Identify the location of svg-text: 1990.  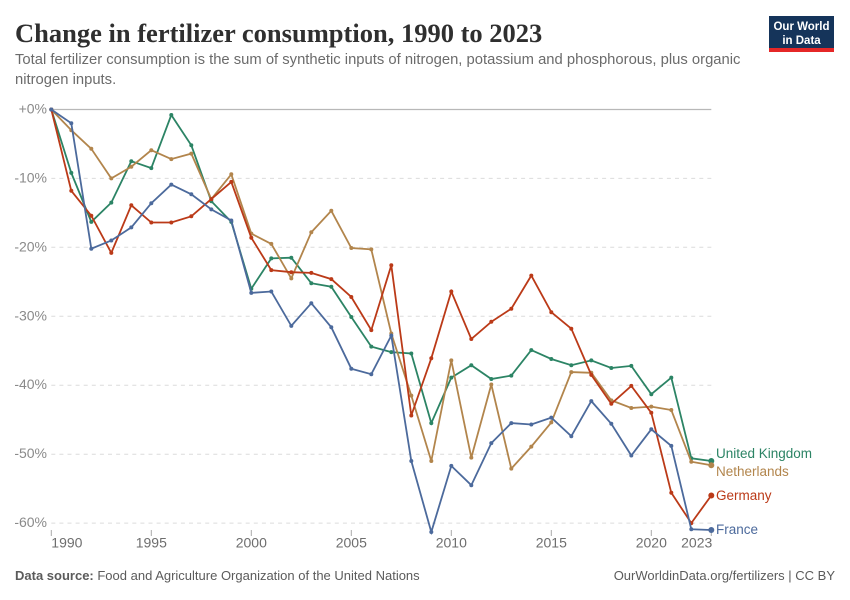
(66, 543).